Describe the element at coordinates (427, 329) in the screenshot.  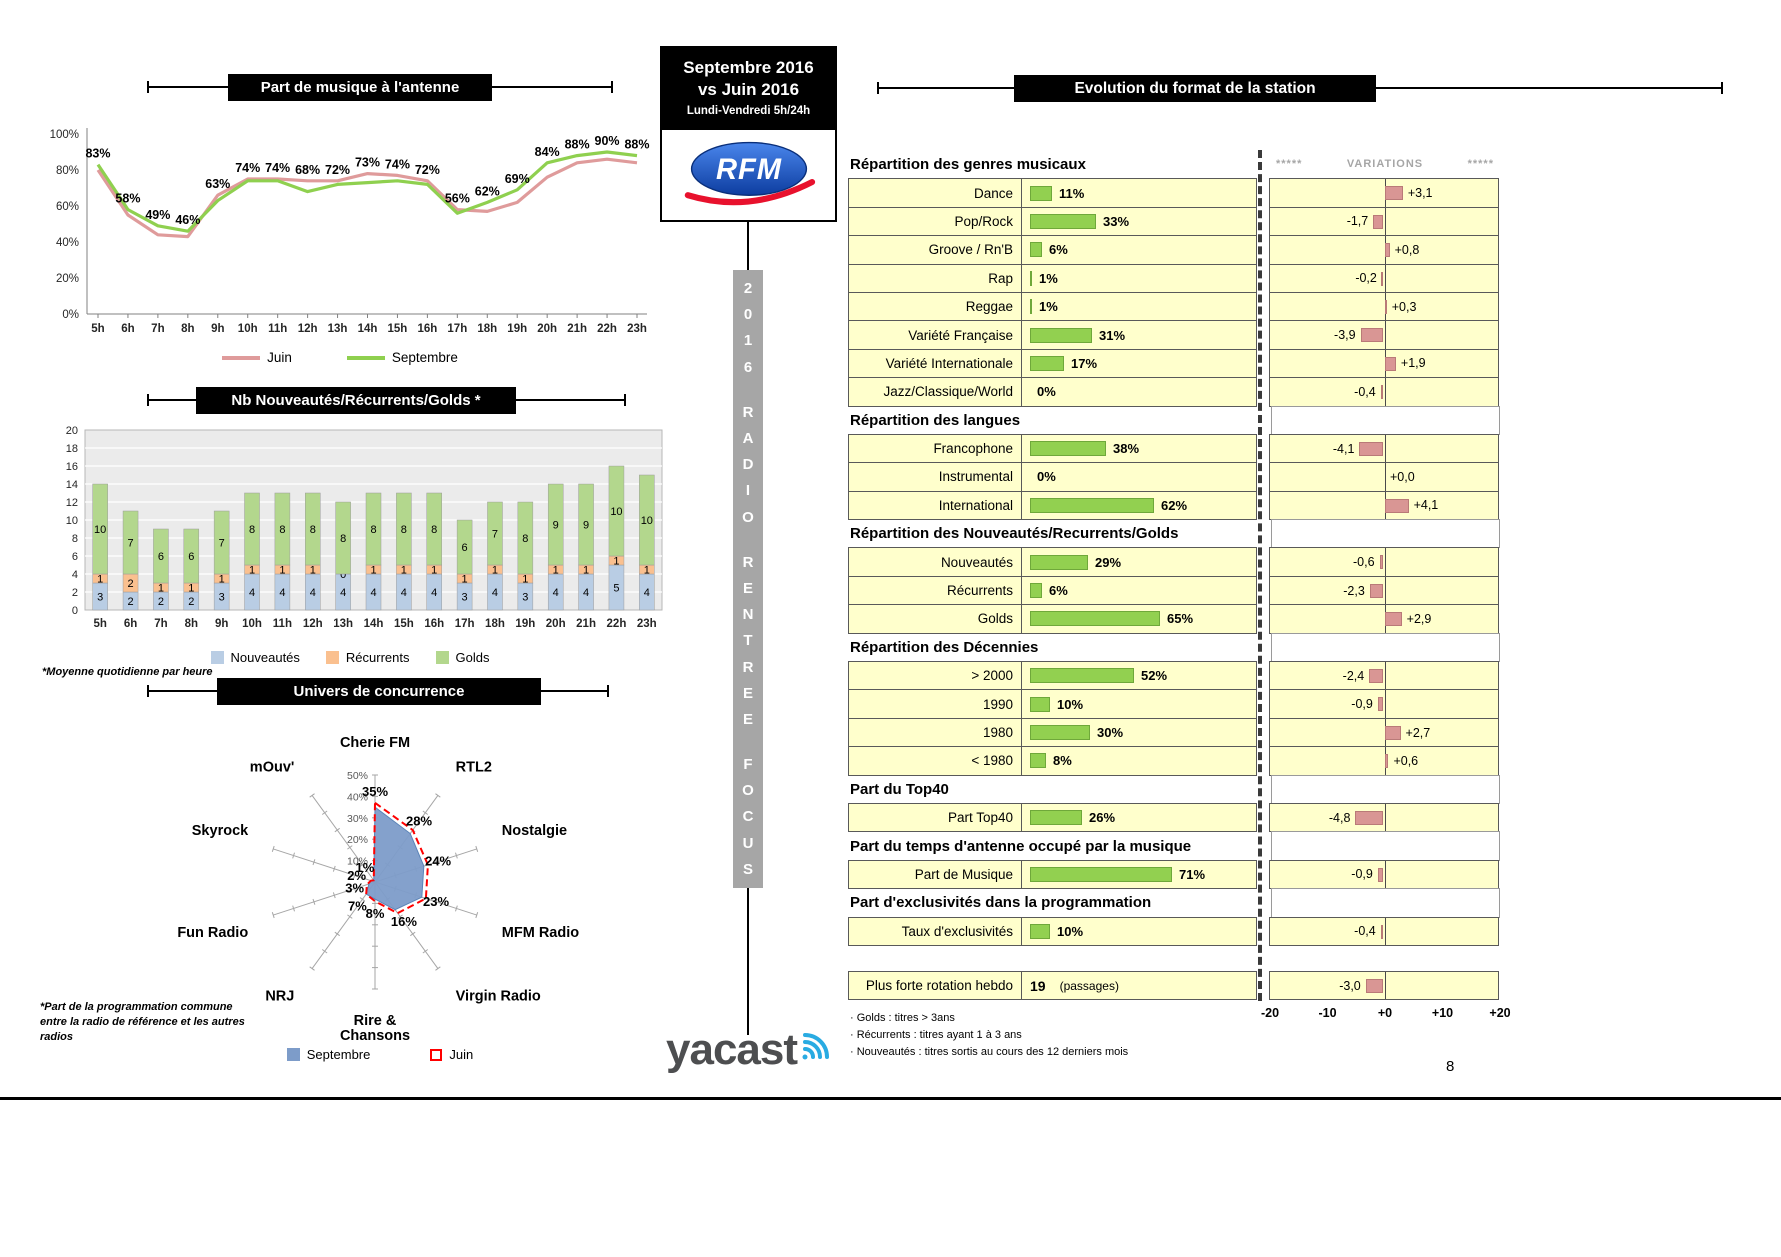
I see `svg-text: 16h` at that location.